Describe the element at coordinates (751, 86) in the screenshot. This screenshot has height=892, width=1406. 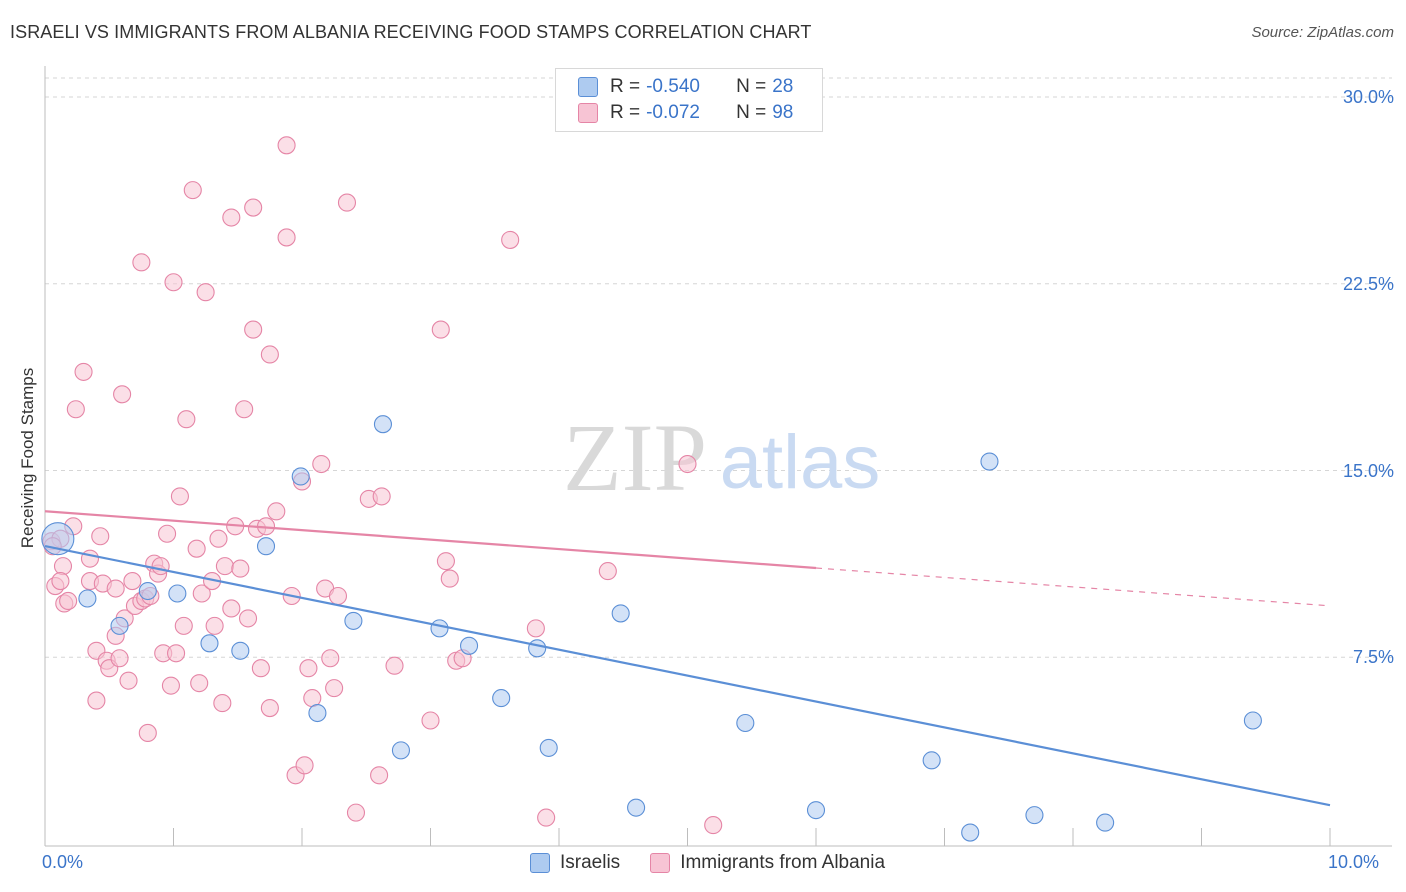
I see `legend-n-label: N =` at that location.